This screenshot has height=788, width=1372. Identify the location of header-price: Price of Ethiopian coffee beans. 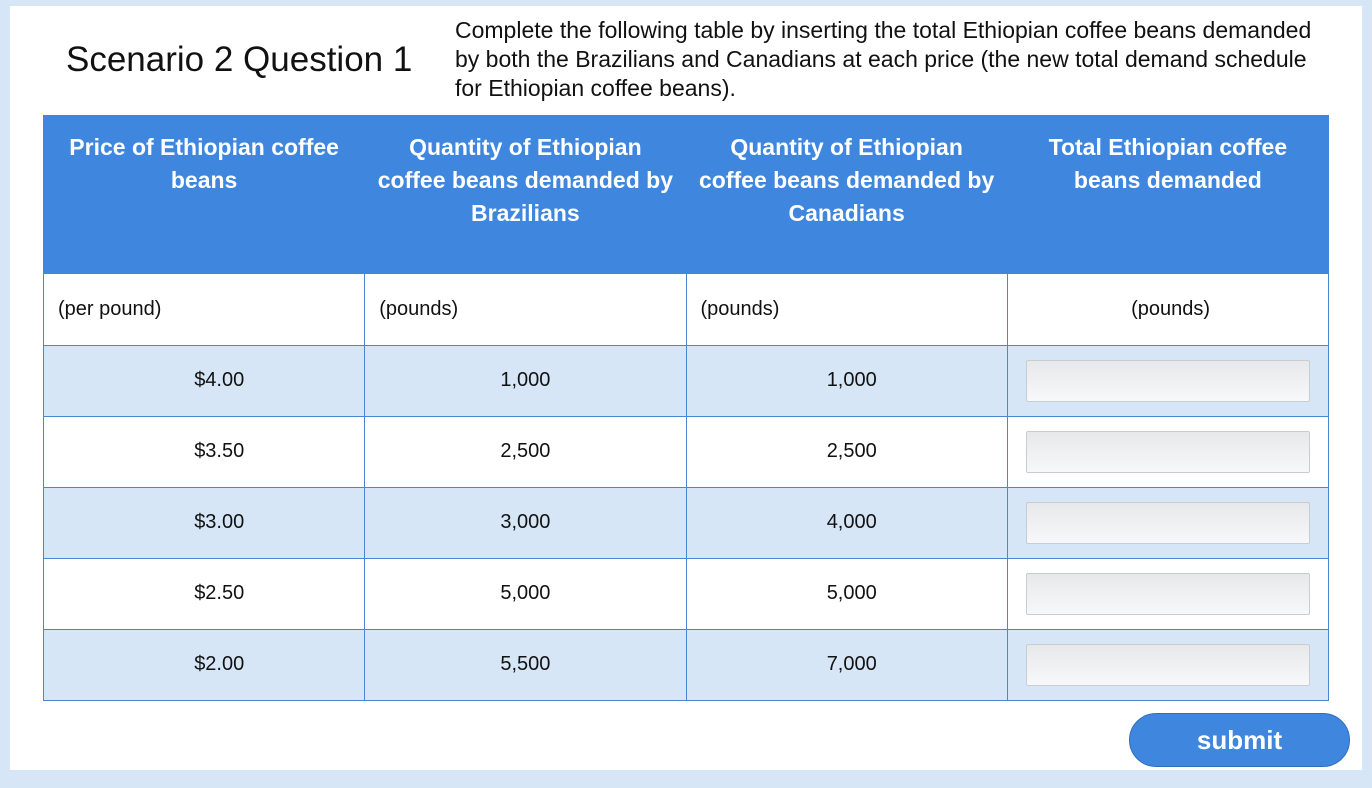
(204, 194).